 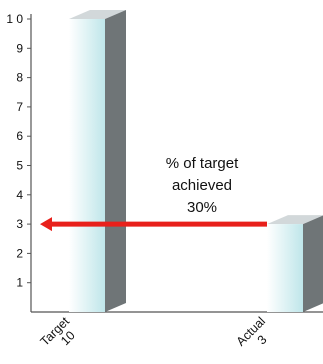 I want to click on y-tick-label: 3, so click(x=19, y=224).